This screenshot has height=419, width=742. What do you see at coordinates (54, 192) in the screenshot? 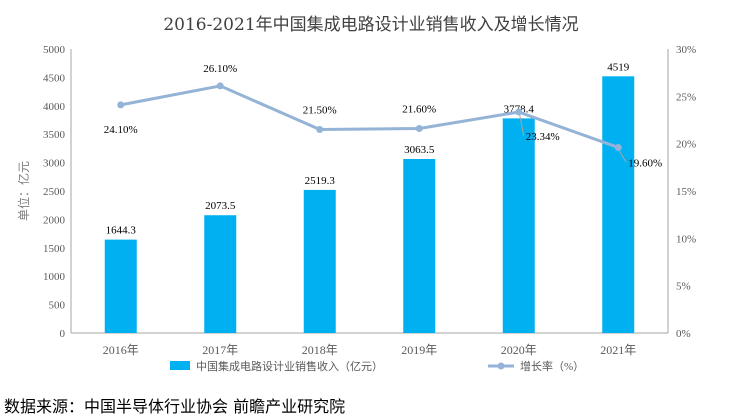
I see `y-tick-label: 2500` at bounding box center [54, 192].